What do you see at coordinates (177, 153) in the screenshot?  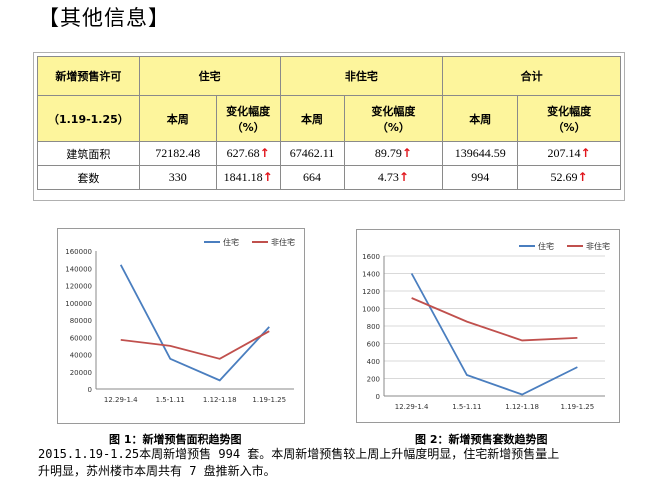 I see `cell-res-week: 72182.48` at bounding box center [177, 153].